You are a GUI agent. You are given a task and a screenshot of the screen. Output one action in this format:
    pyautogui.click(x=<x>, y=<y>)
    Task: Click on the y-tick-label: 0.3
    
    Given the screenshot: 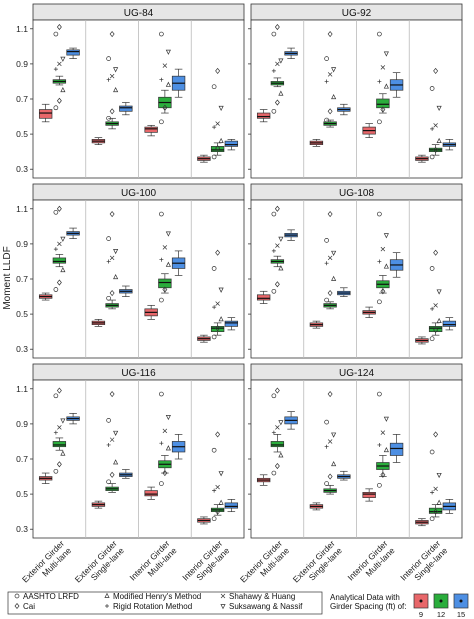 What is the action you would take?
    pyautogui.click(x=22, y=529)
    